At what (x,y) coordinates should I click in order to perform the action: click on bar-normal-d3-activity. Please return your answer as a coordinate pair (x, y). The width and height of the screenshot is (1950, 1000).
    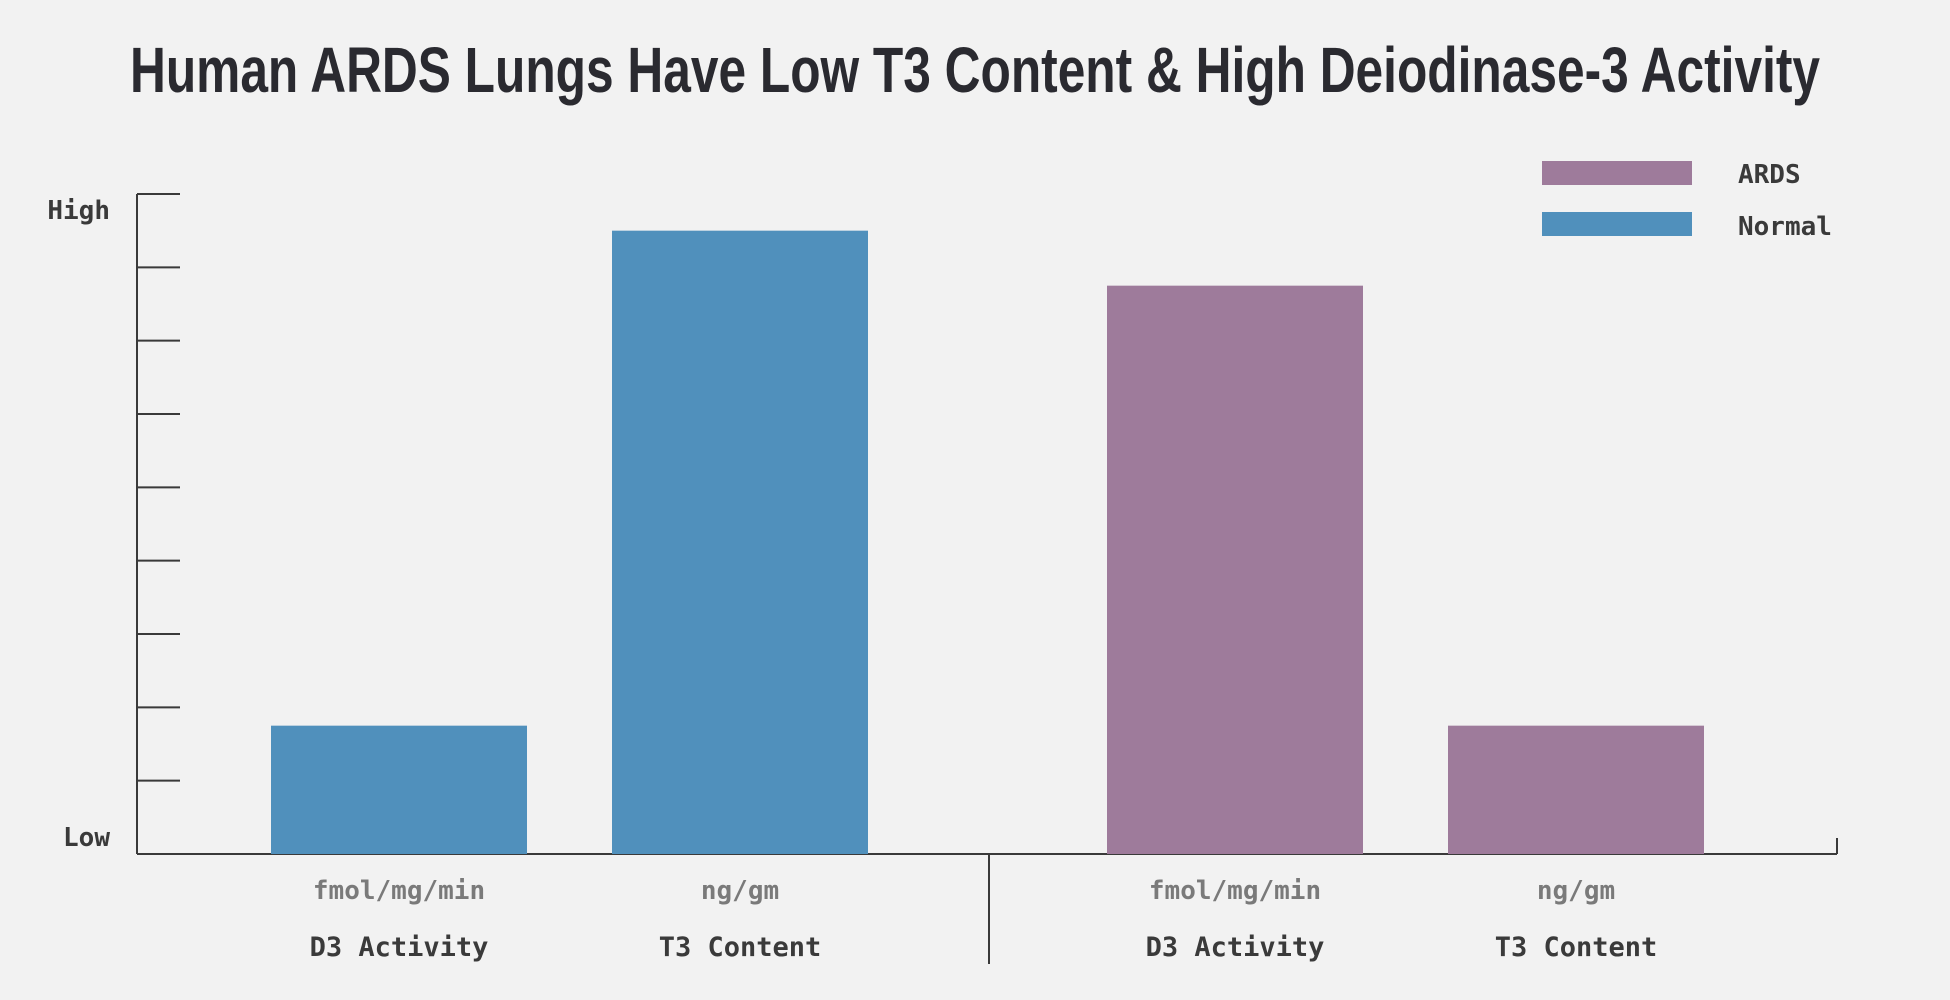
    Looking at the image, I should click on (399, 789).